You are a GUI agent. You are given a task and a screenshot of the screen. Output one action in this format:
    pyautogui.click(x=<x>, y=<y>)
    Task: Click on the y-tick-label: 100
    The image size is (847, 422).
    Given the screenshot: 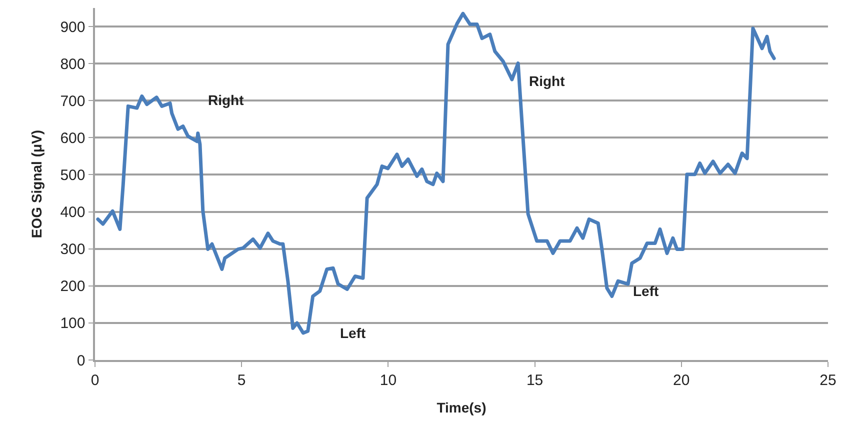 What is the action you would take?
    pyautogui.click(x=73, y=323)
    